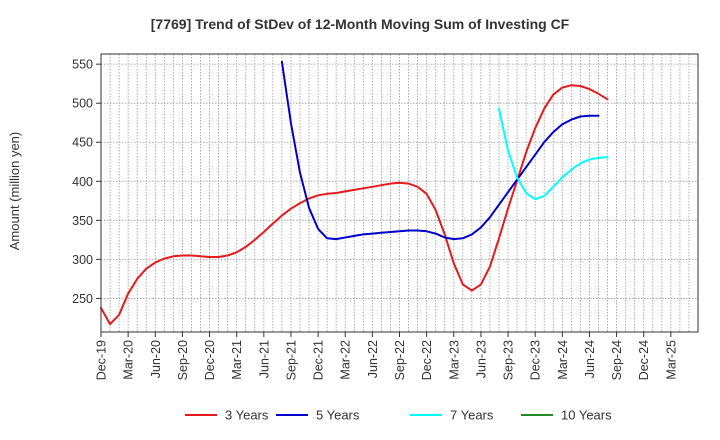 The width and height of the screenshot is (720, 440). Describe the element at coordinates (264, 359) in the screenshot. I see `x-tick-label: Jun-21` at that location.